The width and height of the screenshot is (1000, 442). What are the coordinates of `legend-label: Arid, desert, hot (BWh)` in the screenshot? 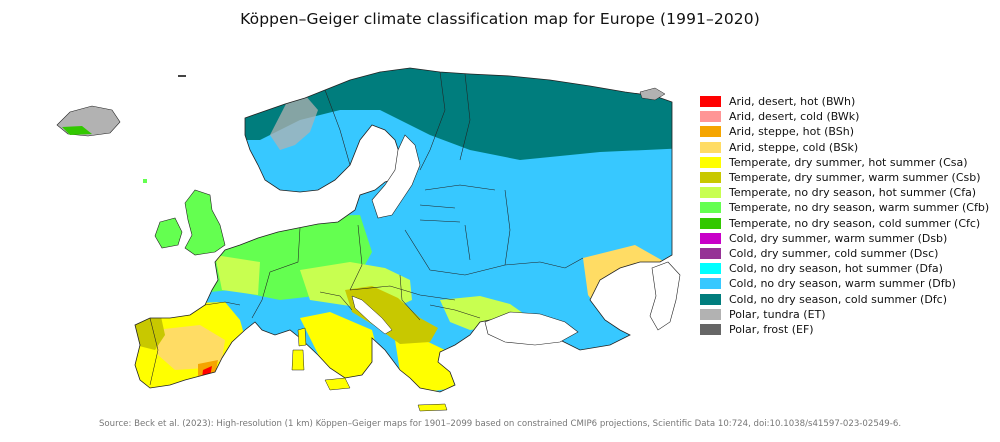 It's located at (792, 102).